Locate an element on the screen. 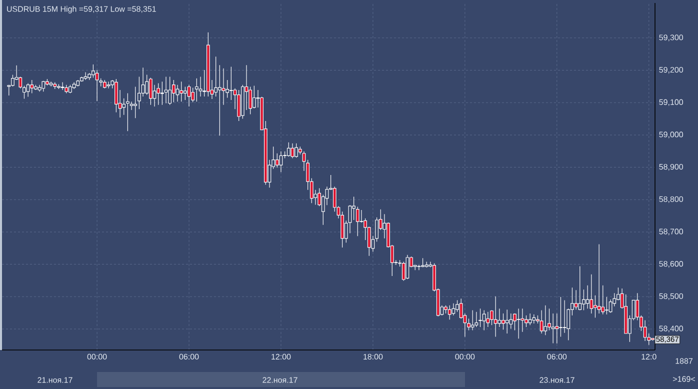 The image size is (698, 389). y-tick-label: 58,700 is located at coordinates (671, 232).